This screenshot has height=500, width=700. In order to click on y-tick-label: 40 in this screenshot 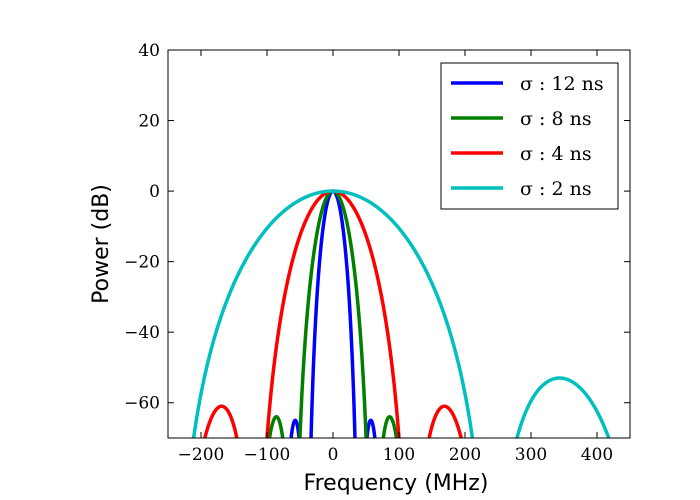, I will do `click(149, 51)`.